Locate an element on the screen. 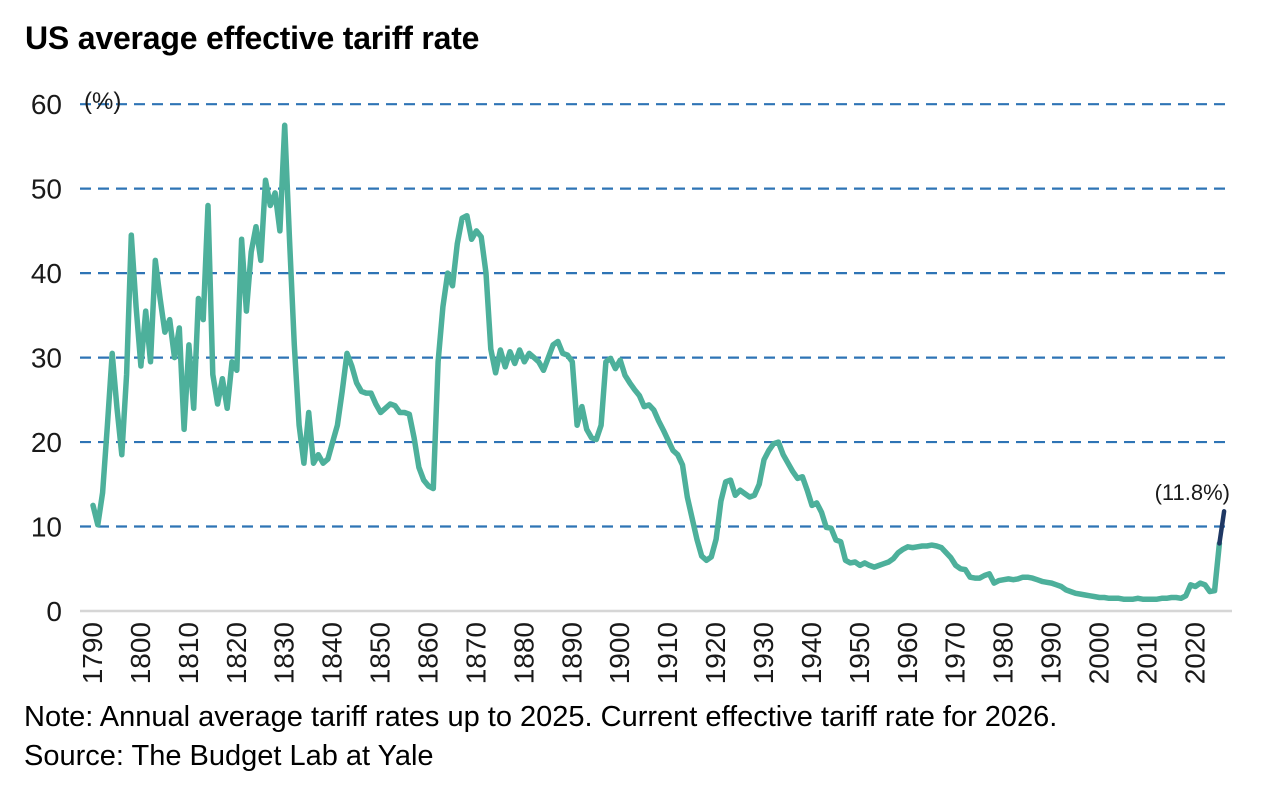 The image size is (1274, 794). current-rate-segment is located at coordinates (1222, 527).